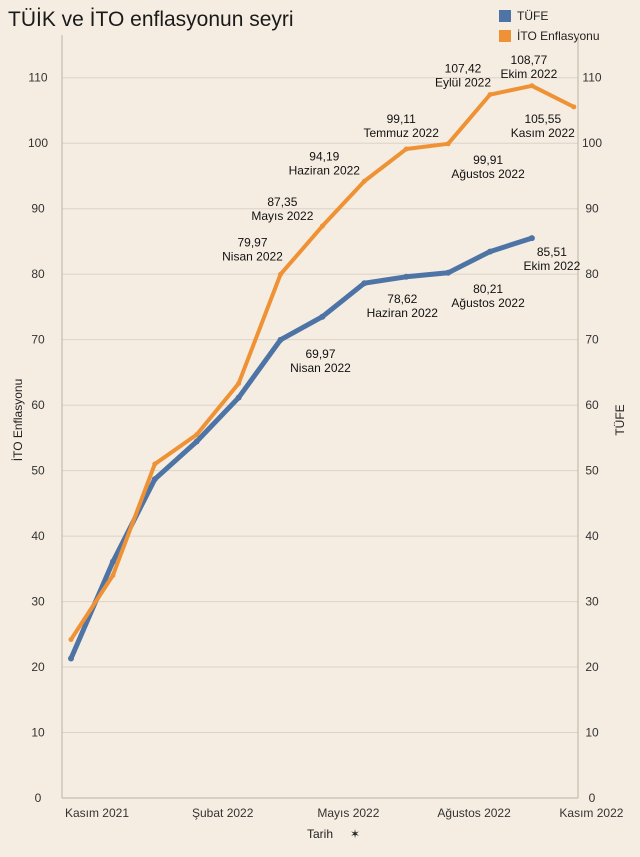 The width and height of the screenshot is (640, 857). Describe the element at coordinates (151, 19) in the screenshot. I see `chart-title: TÜİK ve İTO enflasyonun seyri` at that location.